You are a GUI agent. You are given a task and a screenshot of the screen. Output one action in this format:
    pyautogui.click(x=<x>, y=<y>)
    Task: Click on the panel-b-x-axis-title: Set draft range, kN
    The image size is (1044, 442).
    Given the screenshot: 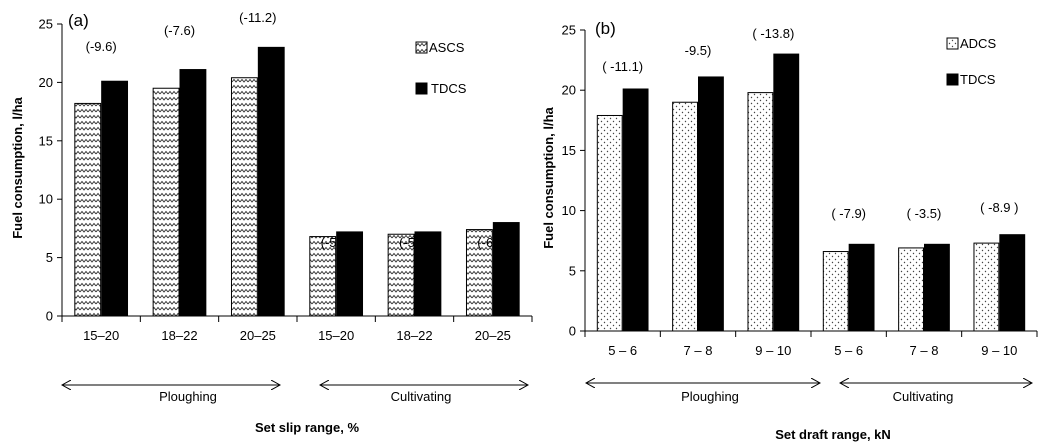 What is the action you would take?
    pyautogui.click(x=833, y=434)
    